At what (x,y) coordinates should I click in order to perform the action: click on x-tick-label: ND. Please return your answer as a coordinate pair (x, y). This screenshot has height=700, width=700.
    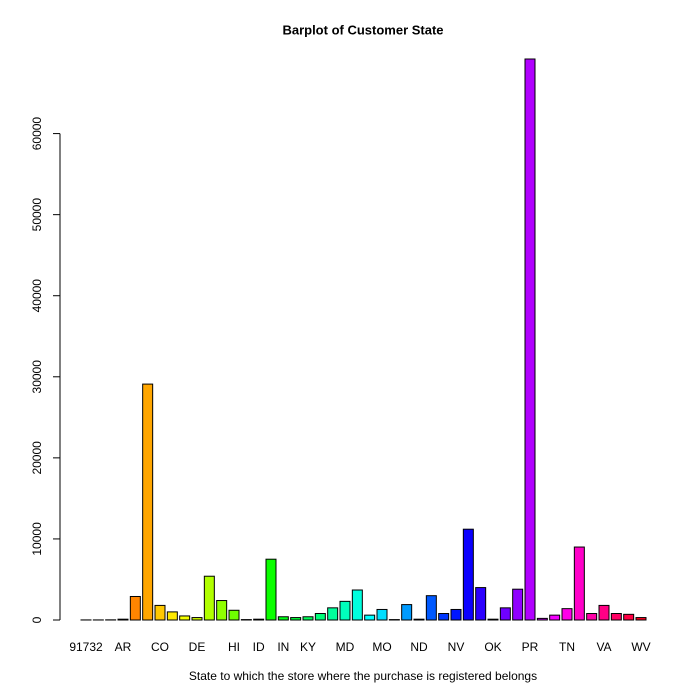
    Looking at the image, I should click on (419, 647).